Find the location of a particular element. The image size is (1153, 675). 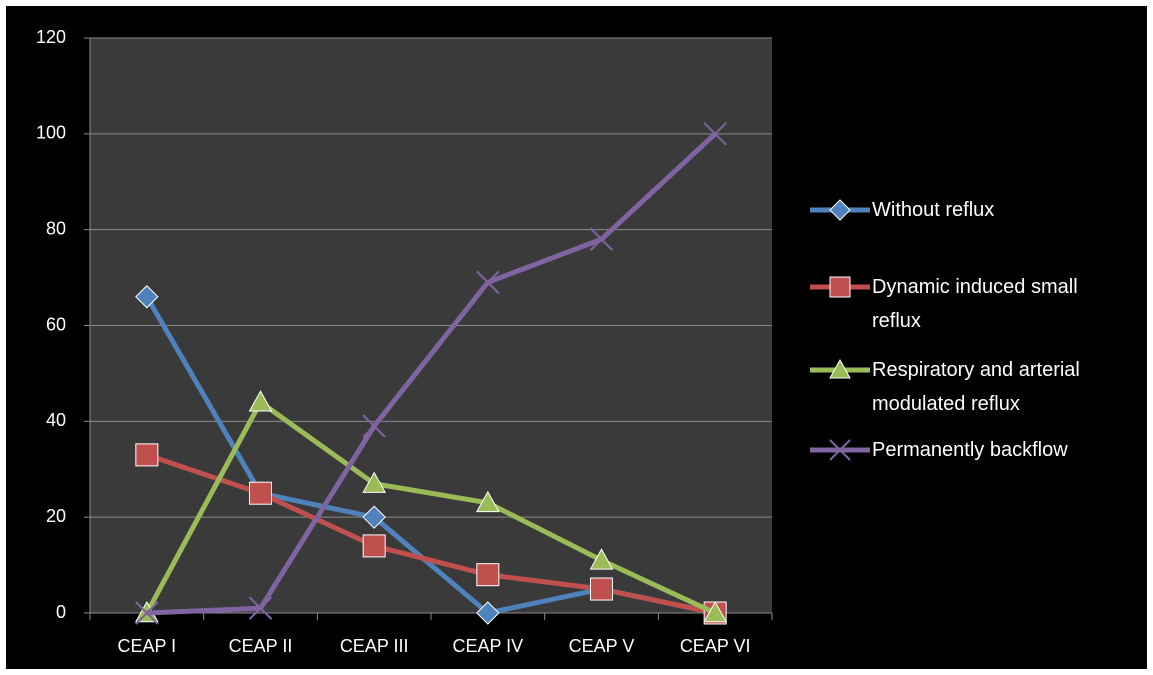

x-tick-label: CEAP I is located at coordinates (146, 646).